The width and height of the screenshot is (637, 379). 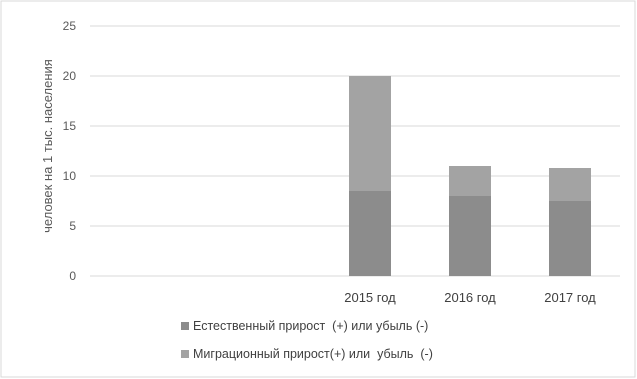 I want to click on legend-label: Миграционный прирост(+) или убыль (-), so click(x=313, y=354).